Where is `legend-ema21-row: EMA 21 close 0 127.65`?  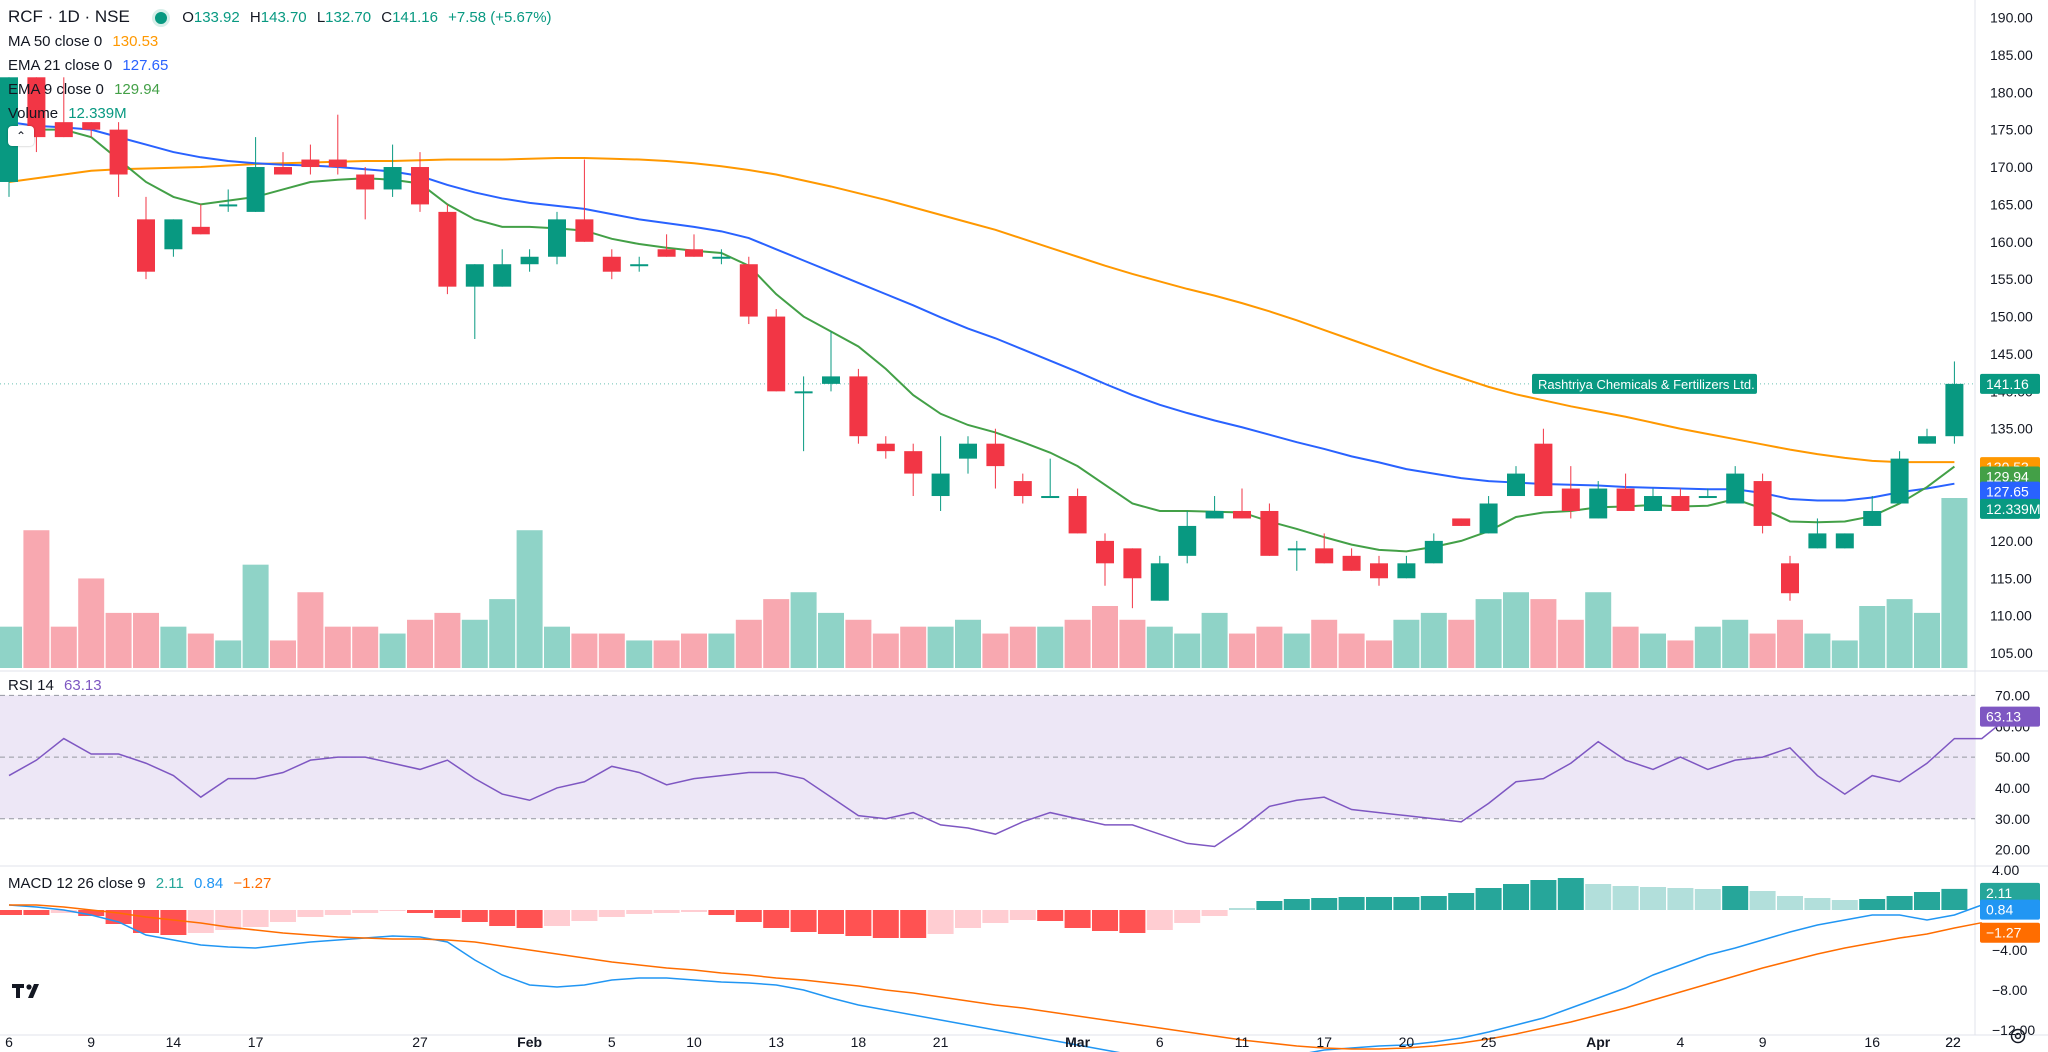 legend-ema21-row: EMA 21 close 0 127.65 is located at coordinates (91, 65).